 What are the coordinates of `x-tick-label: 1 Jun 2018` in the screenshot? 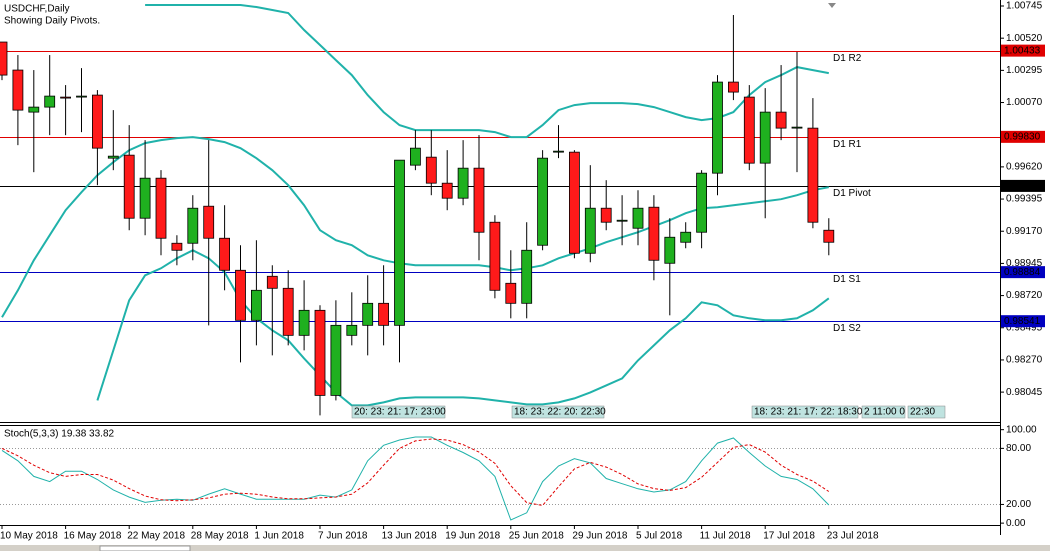 It's located at (279, 536).